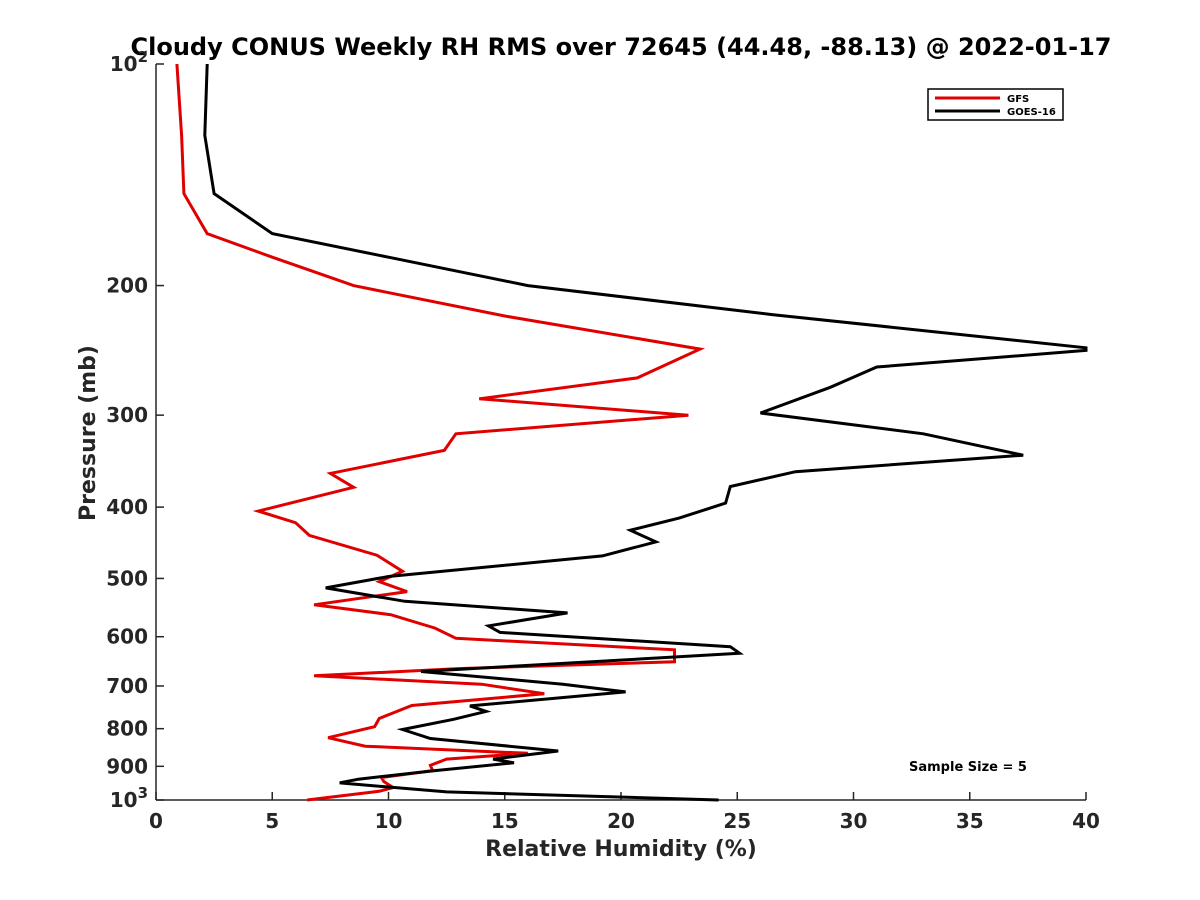 The height and width of the screenshot is (900, 1200). I want to click on legend-box, so click(995, 104).